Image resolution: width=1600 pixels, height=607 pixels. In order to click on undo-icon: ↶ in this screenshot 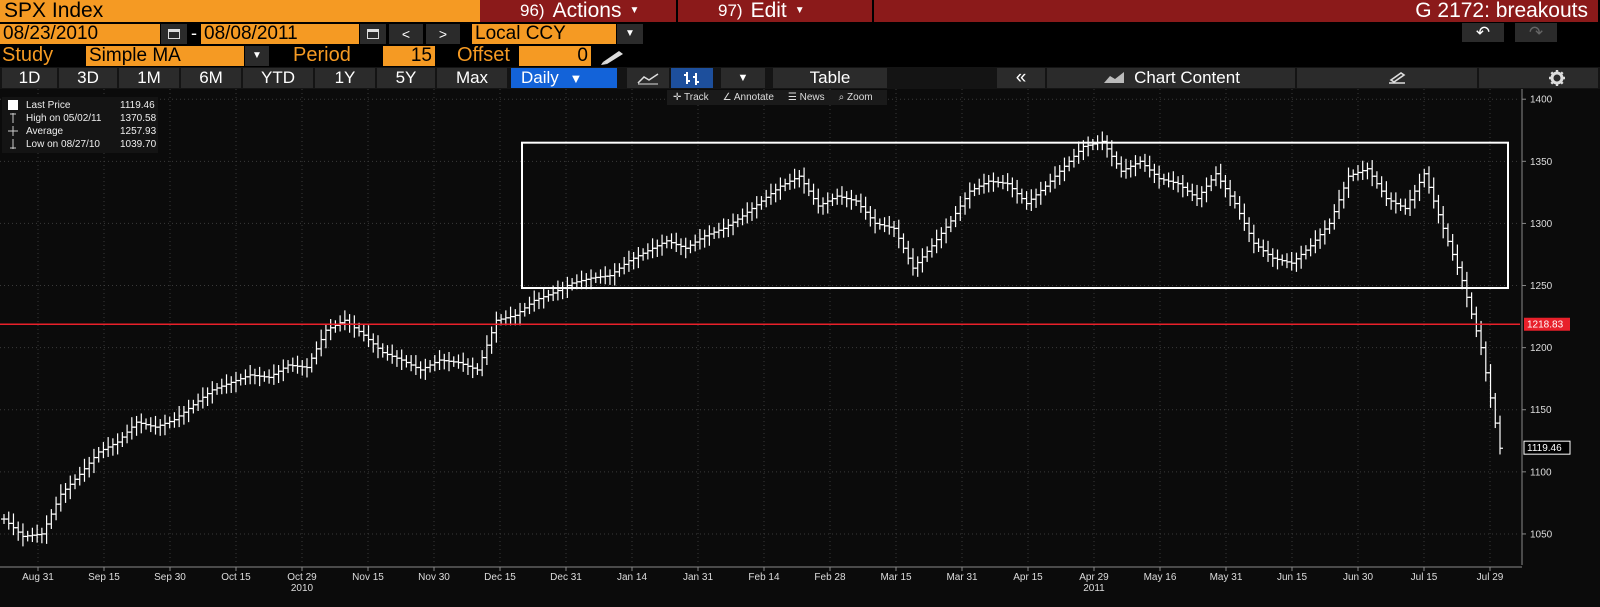, I will do `click(1483, 32)`.